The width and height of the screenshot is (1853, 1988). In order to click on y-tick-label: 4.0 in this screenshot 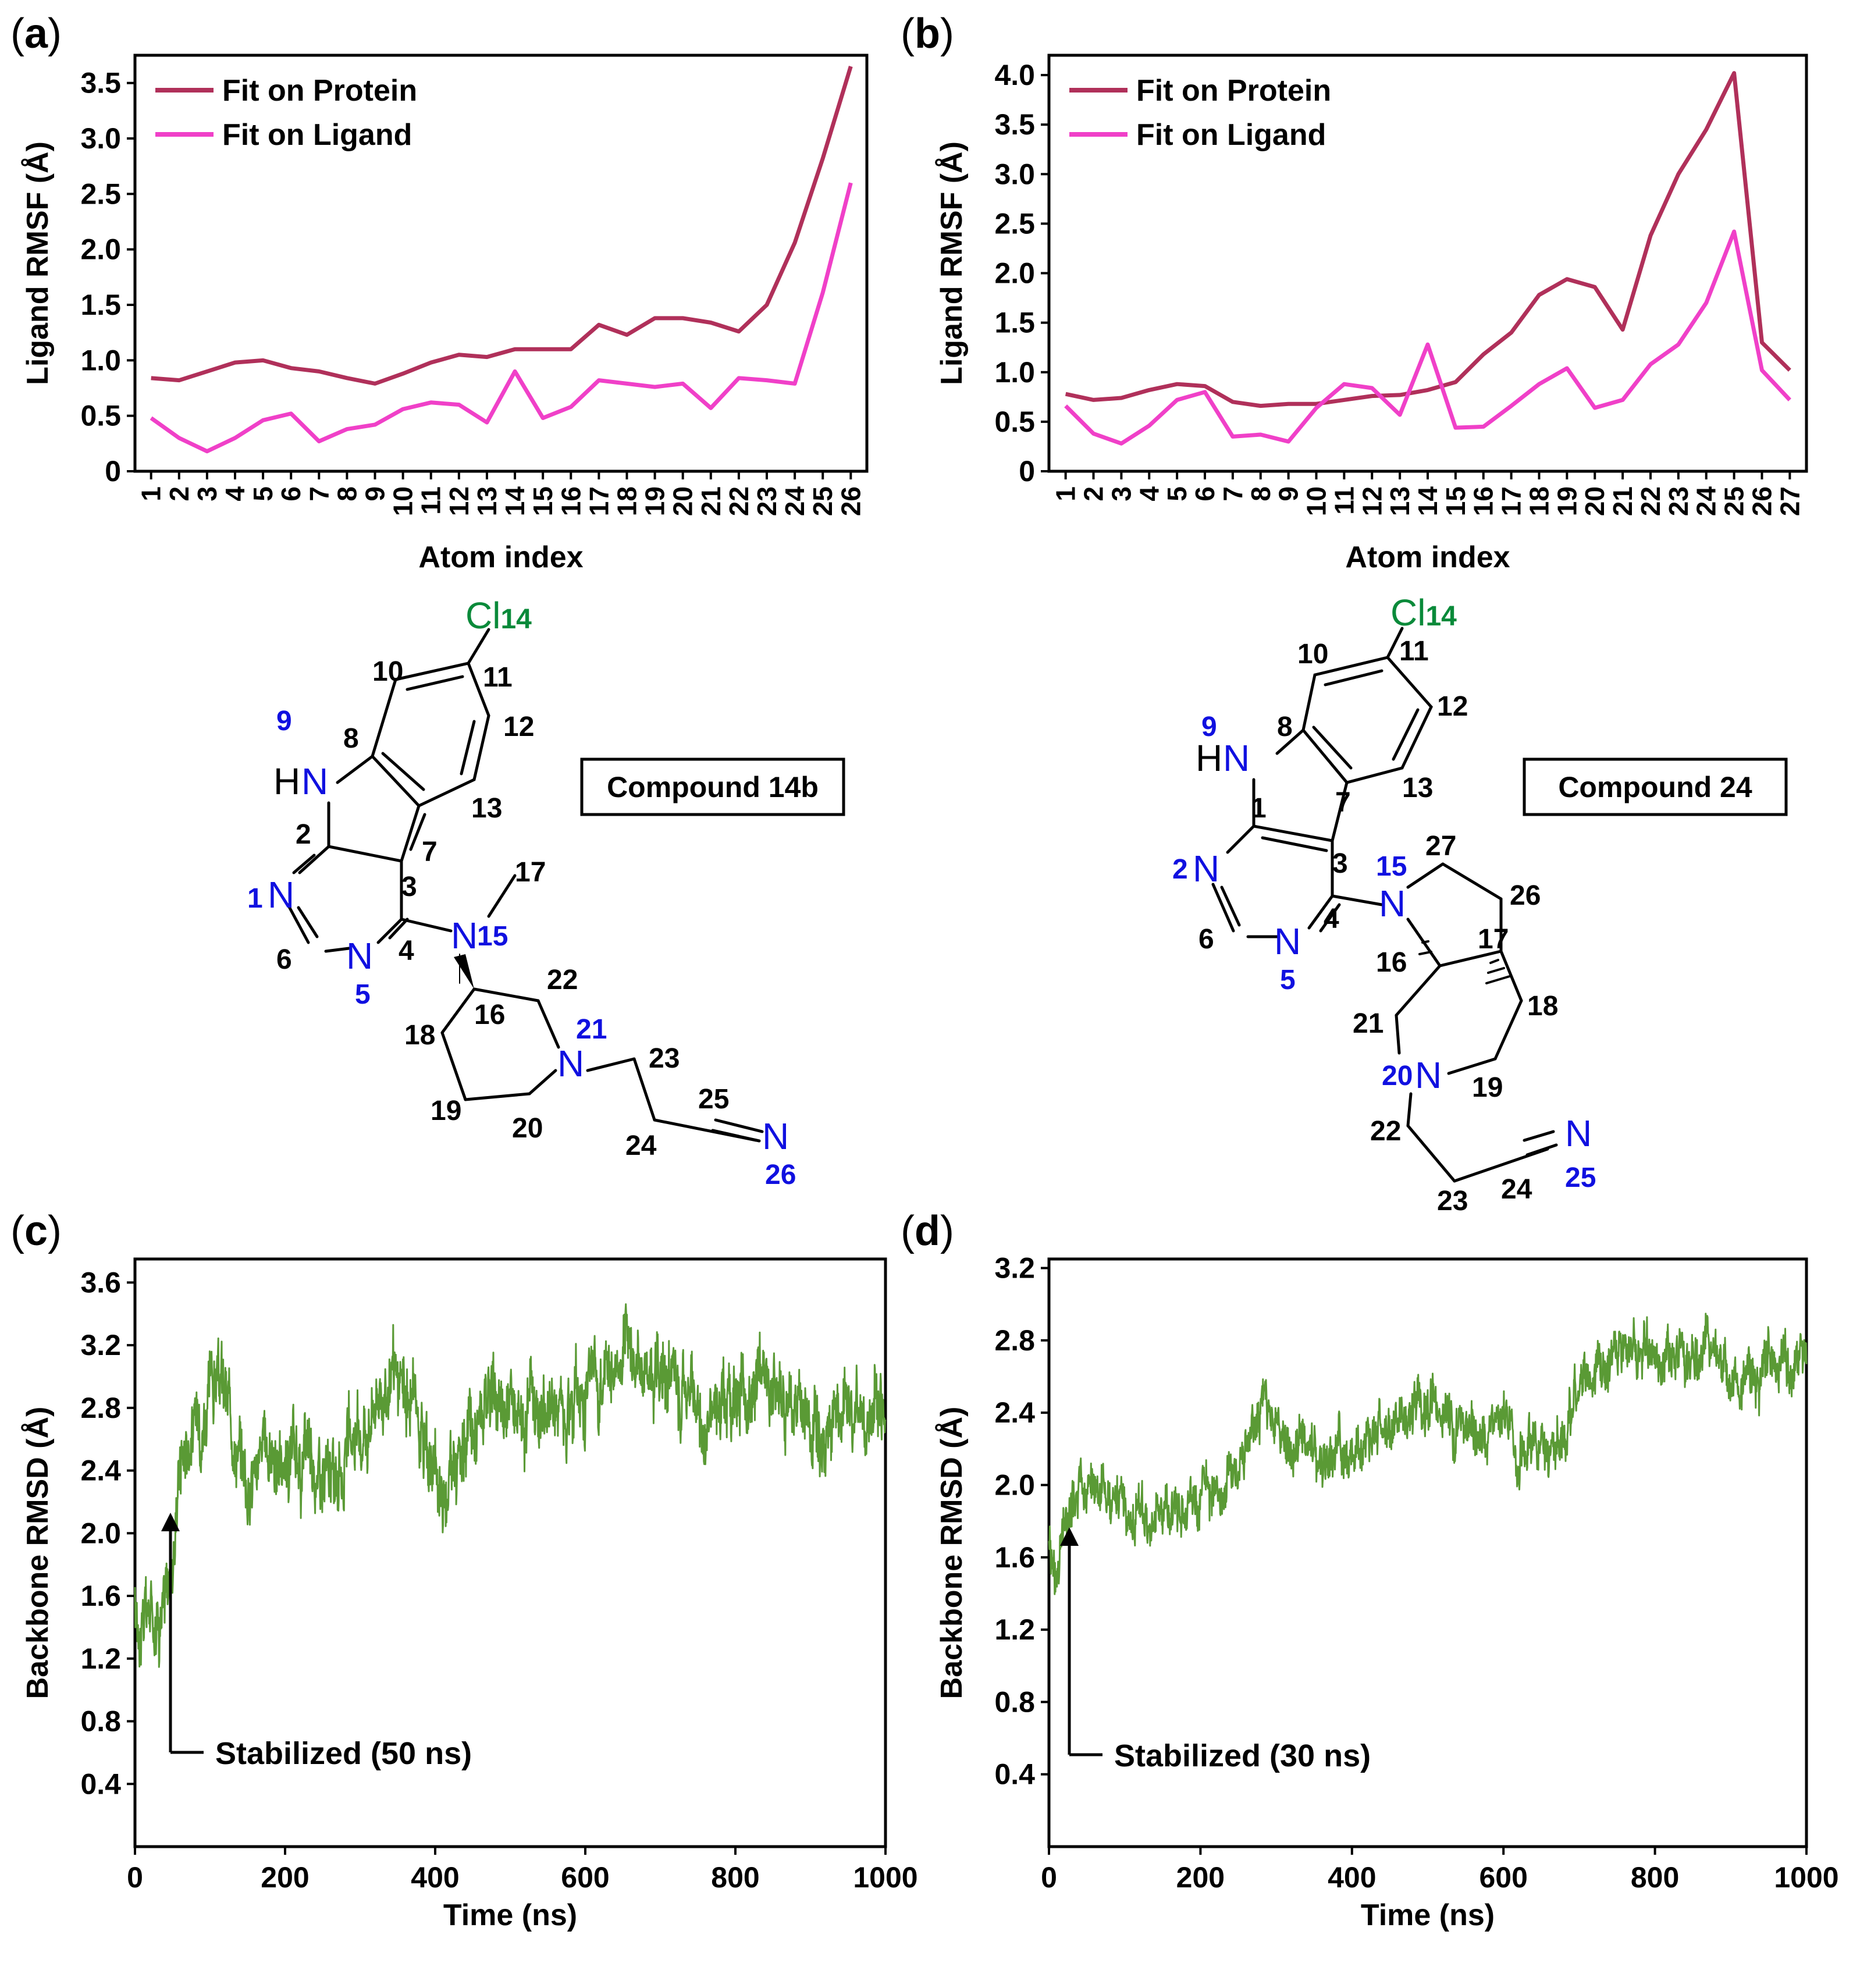, I will do `click(1014, 75)`.